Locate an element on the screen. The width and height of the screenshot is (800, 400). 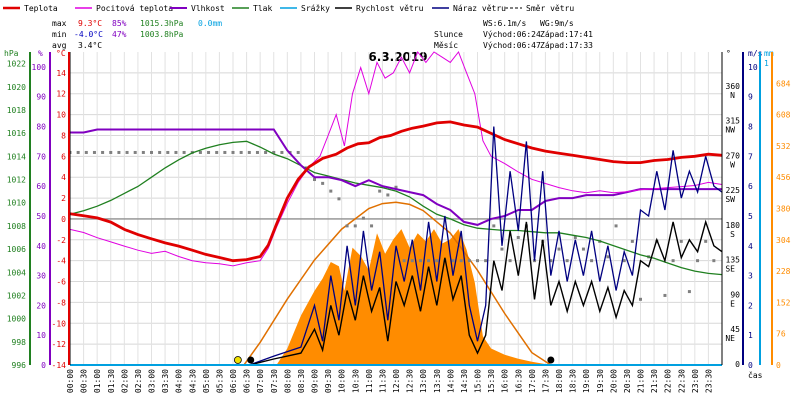
dir-name-5: SE is located at coordinates (730, 269).